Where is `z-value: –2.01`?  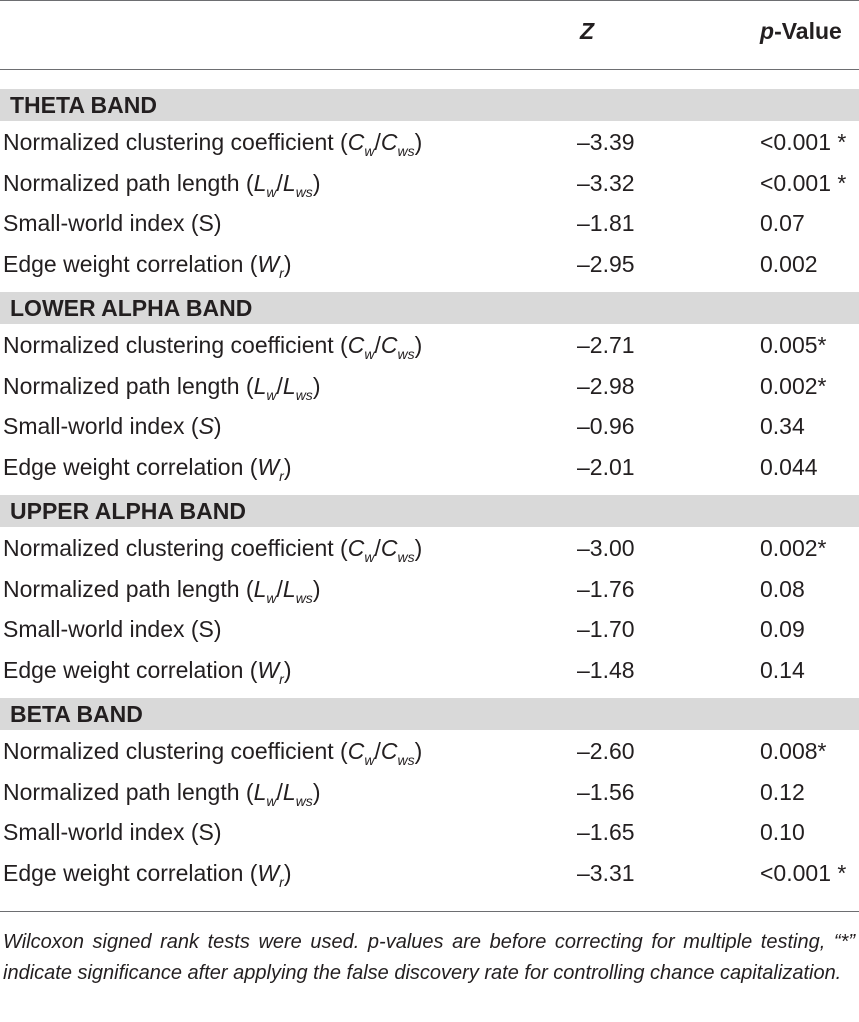 z-value: –2.01 is located at coordinates (606, 466).